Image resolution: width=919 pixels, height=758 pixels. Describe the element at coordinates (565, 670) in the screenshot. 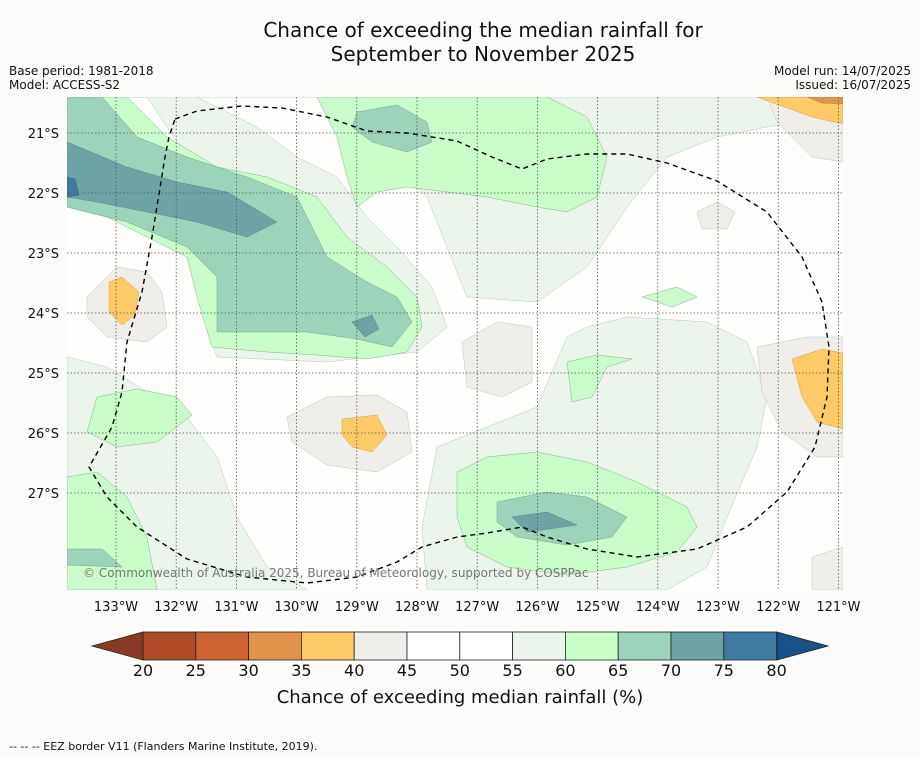

I see `colorbar-tick-label: 60` at that location.